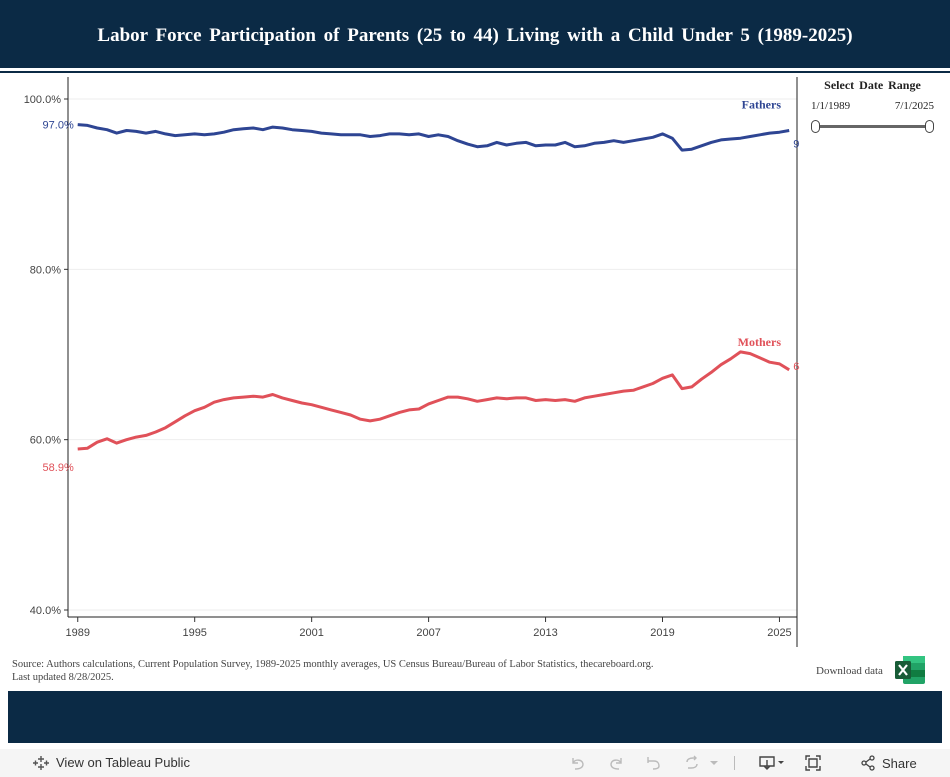 The image size is (950, 777). What do you see at coordinates (45, 611) in the screenshot?
I see `y-tick-label: 40.0%` at bounding box center [45, 611].